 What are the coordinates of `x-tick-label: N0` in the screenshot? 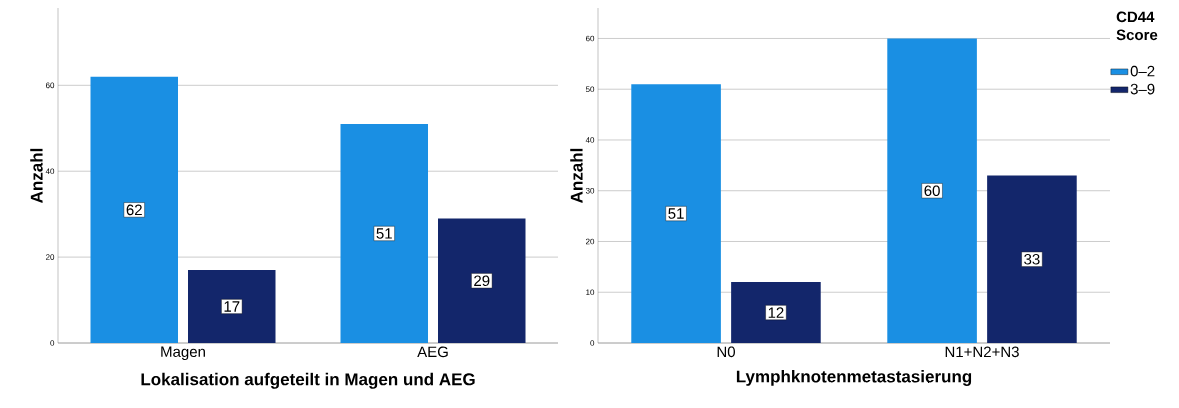 It's located at (726, 352).